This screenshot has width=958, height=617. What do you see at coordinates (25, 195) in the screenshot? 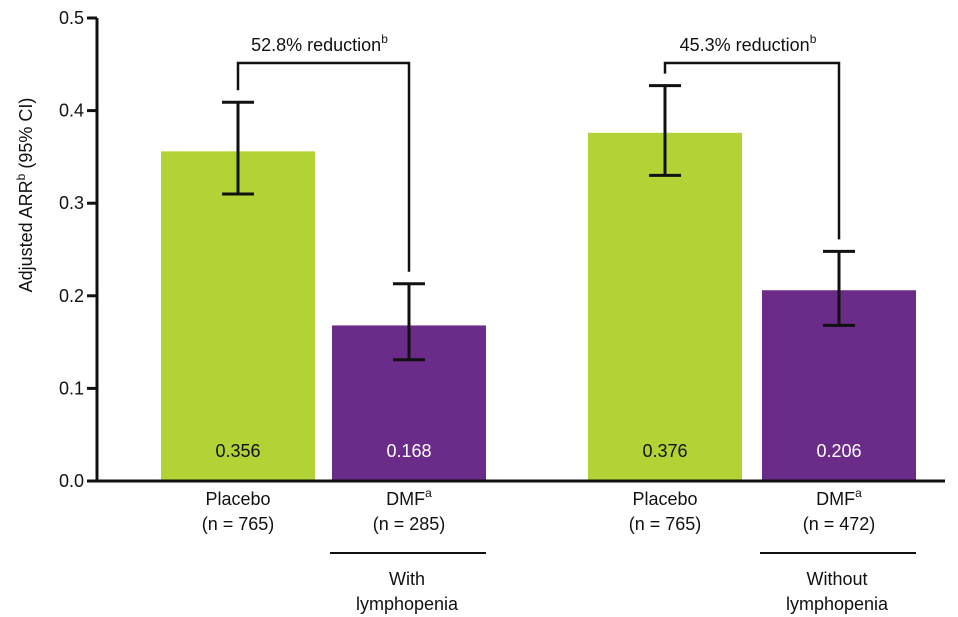
I see `y-axis-label: Adjusted ARRb (95% CI)` at bounding box center [25, 195].